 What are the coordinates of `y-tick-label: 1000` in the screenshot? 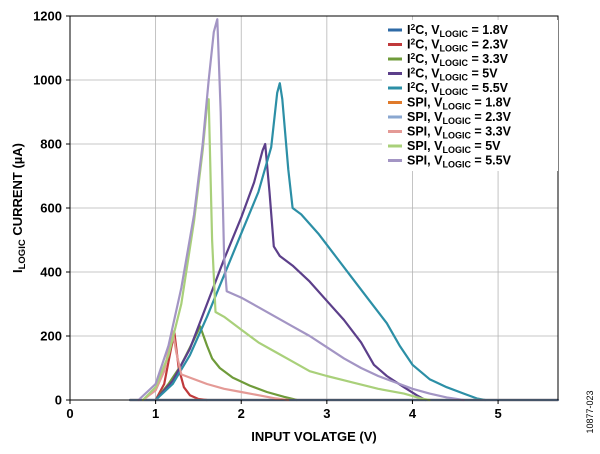 It's located at (47, 80).